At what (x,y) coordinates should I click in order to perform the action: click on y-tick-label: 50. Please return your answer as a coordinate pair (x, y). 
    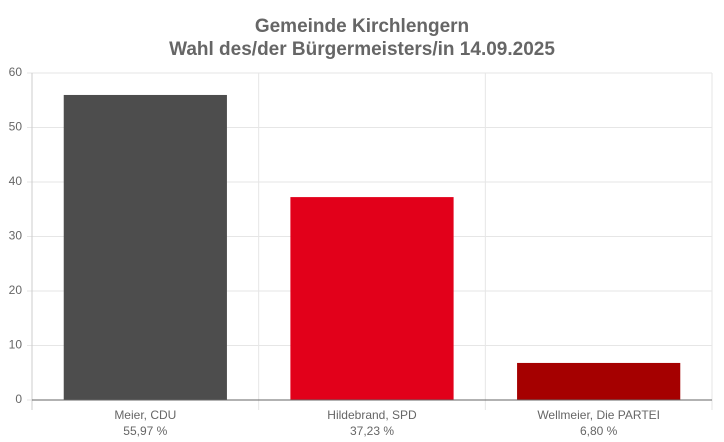
    Looking at the image, I should click on (16, 127).